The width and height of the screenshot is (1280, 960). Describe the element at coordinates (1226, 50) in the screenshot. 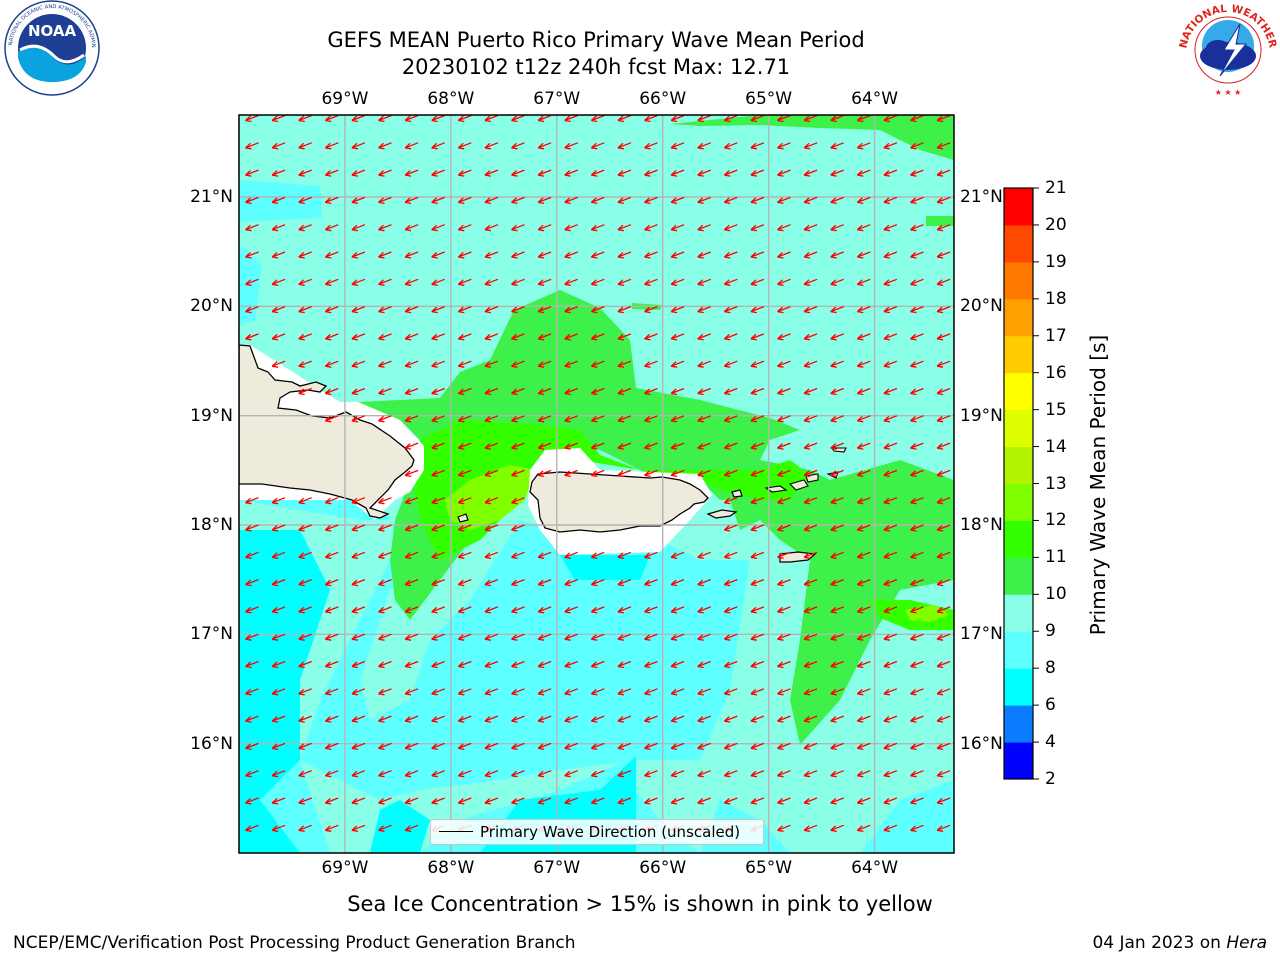

I see `nws-logo: NATIONAL WEATHER SERVICE ★ ★ ★` at that location.